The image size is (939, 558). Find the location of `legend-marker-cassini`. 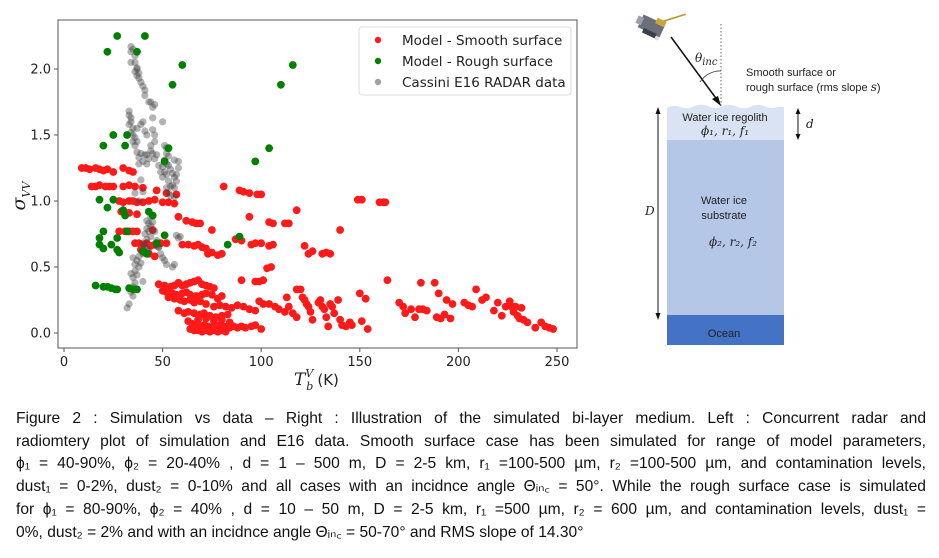

legend-marker-cassini is located at coordinates (378, 82).